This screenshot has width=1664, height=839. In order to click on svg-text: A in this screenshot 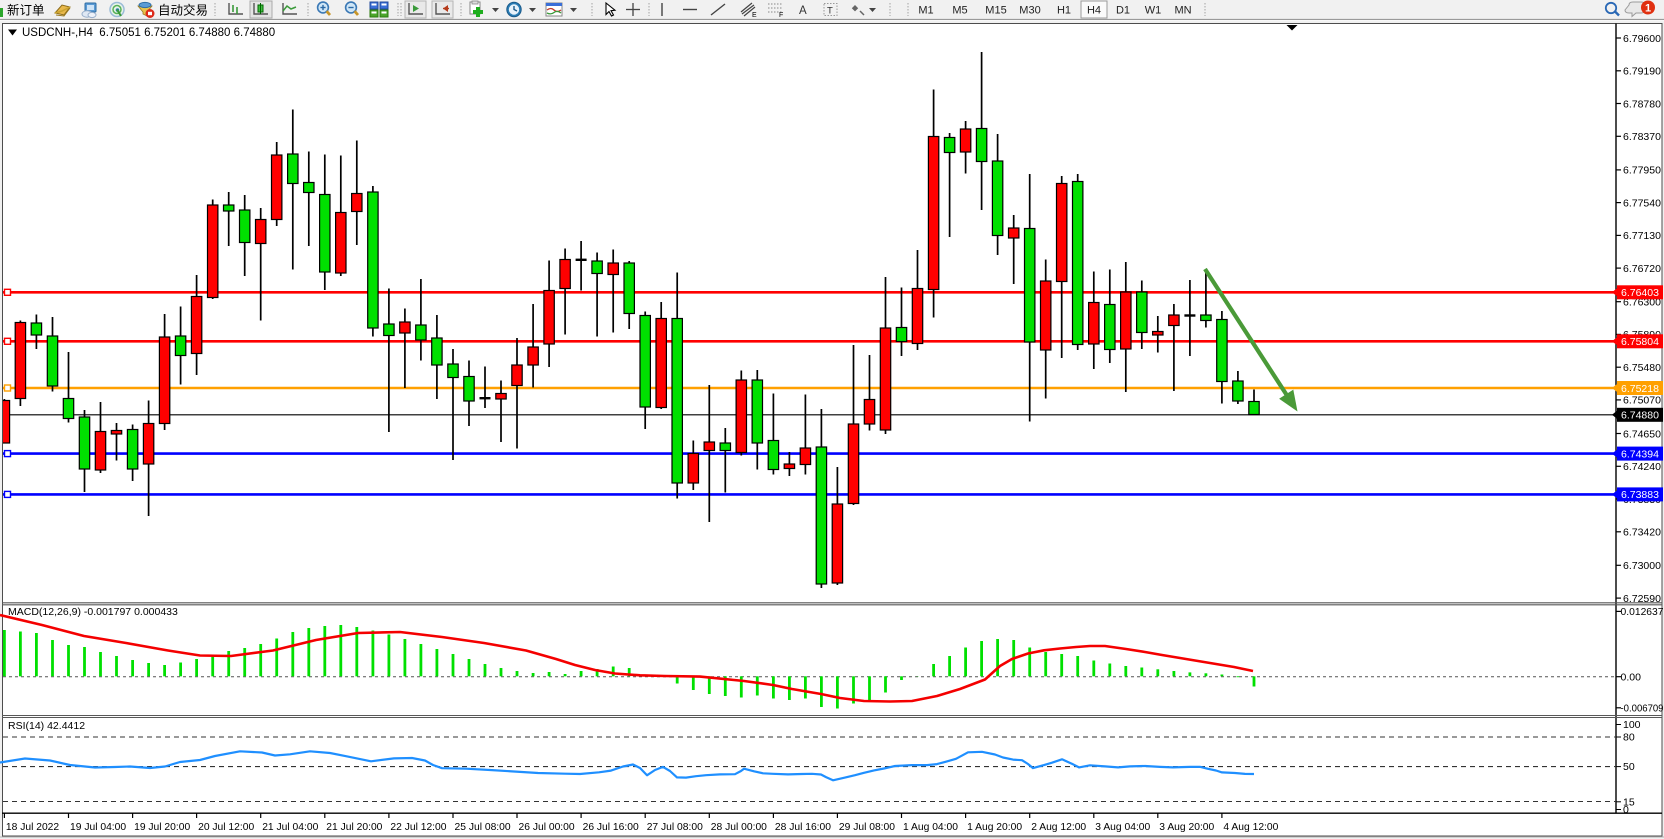, I will do `click(803, 11)`.